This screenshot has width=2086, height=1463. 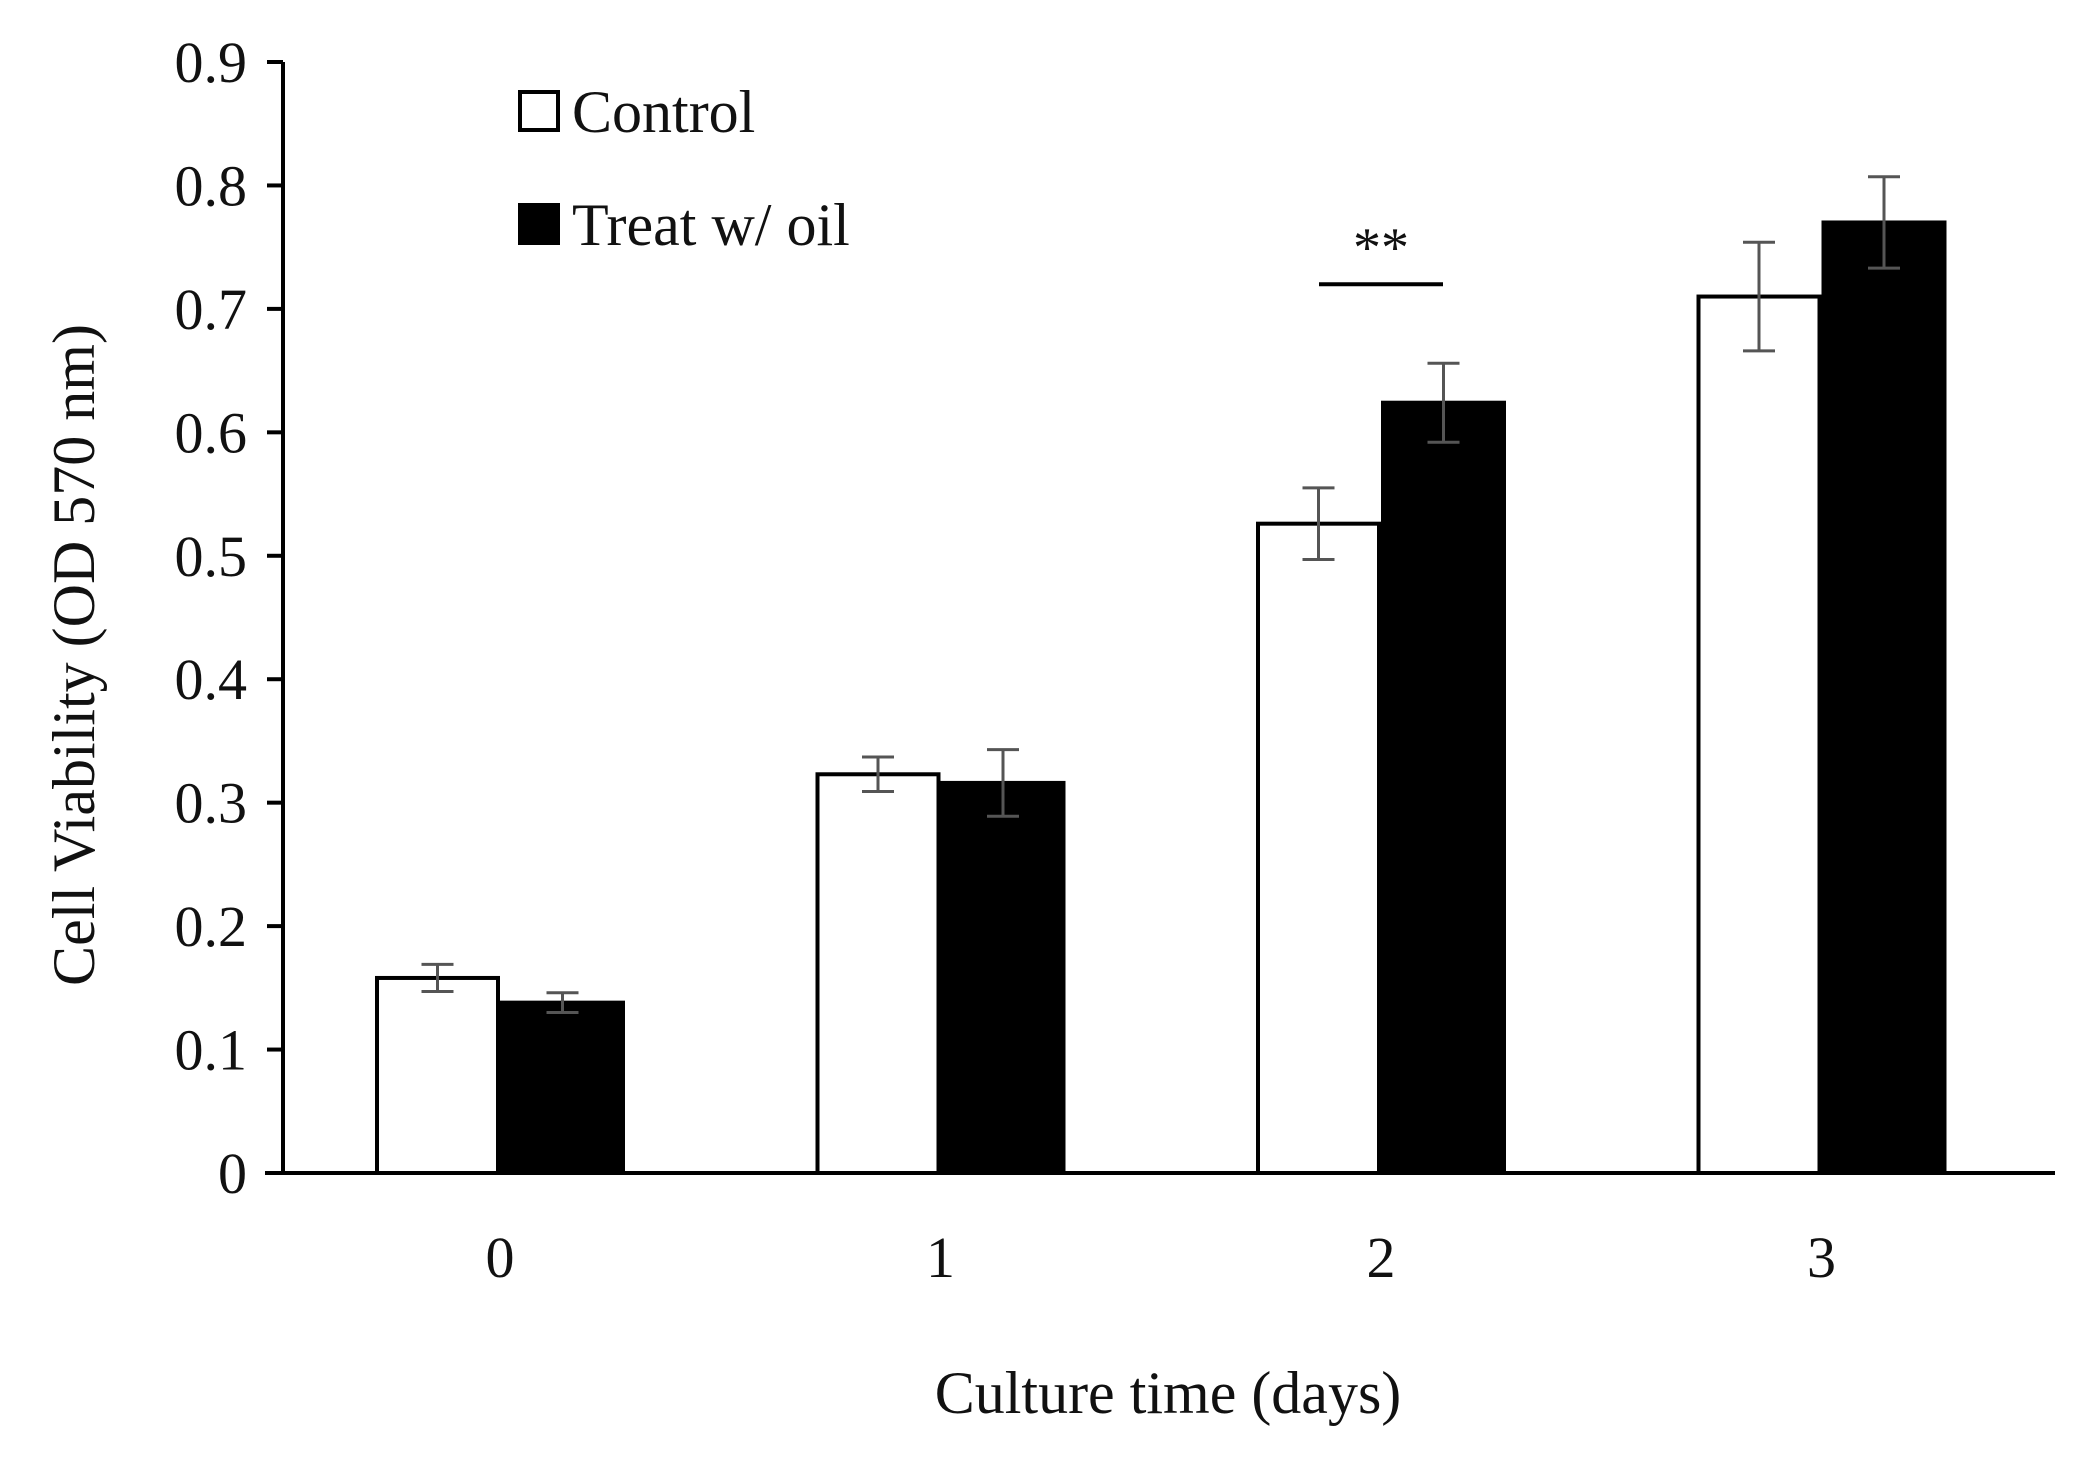 What do you see at coordinates (500, 1257) in the screenshot?
I see `x-tick-label: 0` at bounding box center [500, 1257].